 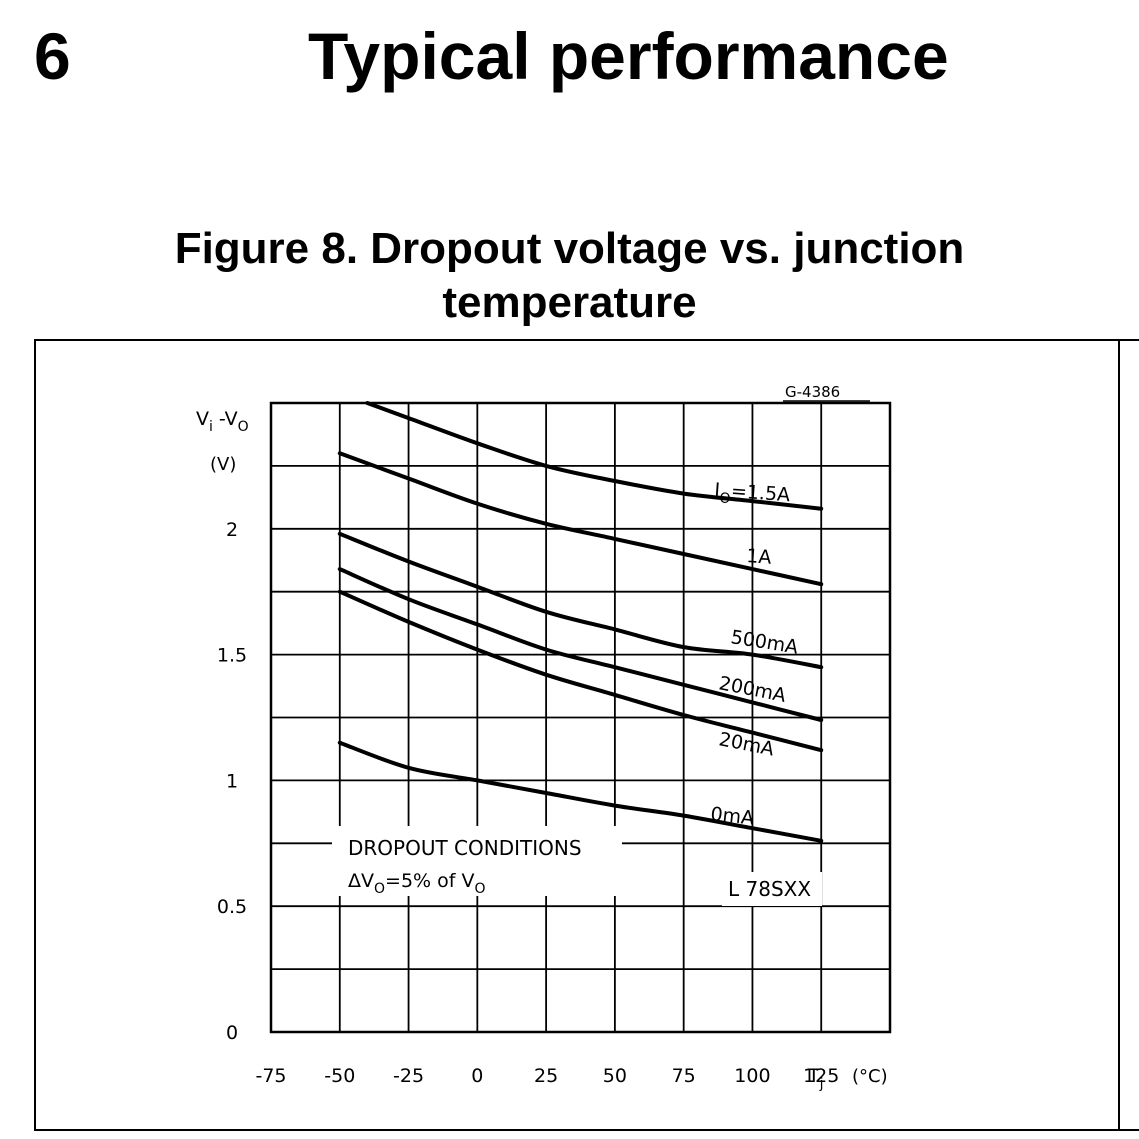 I want to click on curve-label-0ma: 0mA, so click(x=732, y=816).